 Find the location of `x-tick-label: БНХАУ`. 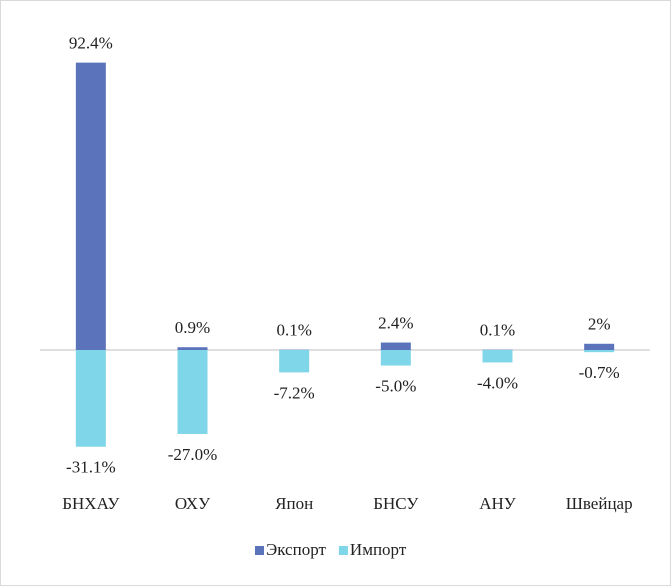

x-tick-label: БНХАУ is located at coordinates (91, 503).